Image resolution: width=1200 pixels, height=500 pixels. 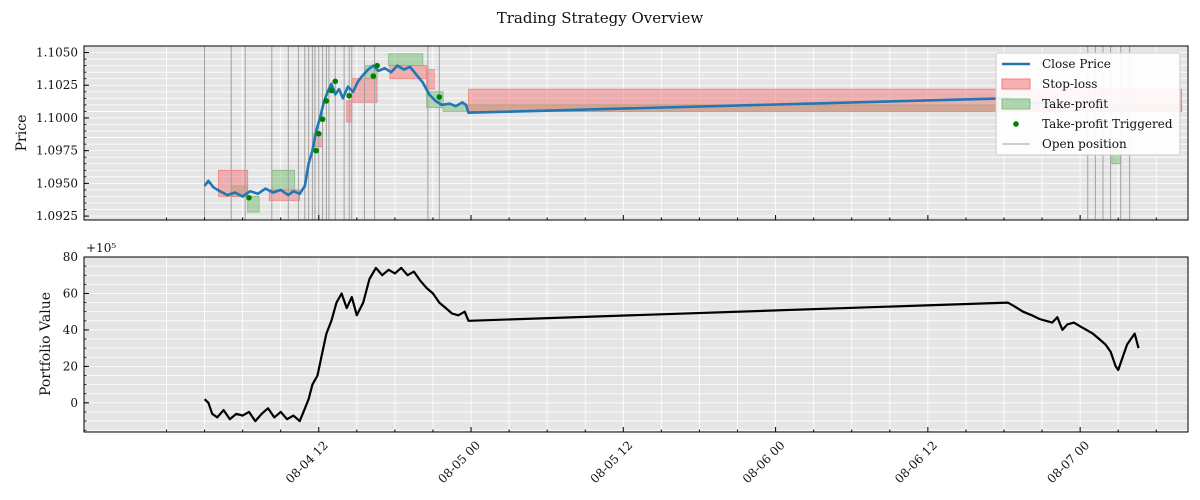 I want to click on price-markers, so click(x=344, y=131).